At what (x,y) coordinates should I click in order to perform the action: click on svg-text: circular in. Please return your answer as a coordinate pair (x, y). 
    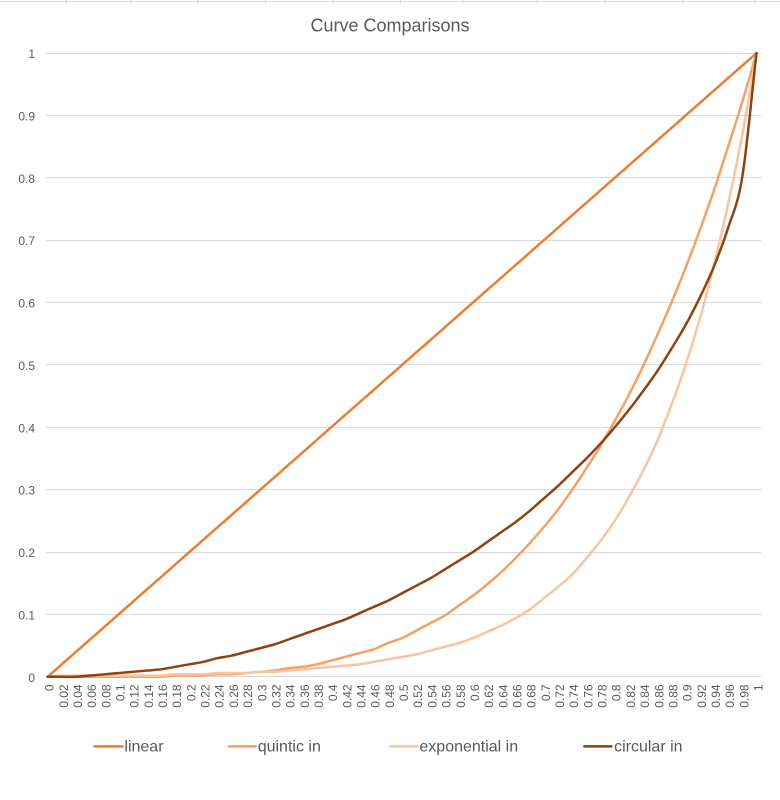
    Looking at the image, I should click on (648, 747).